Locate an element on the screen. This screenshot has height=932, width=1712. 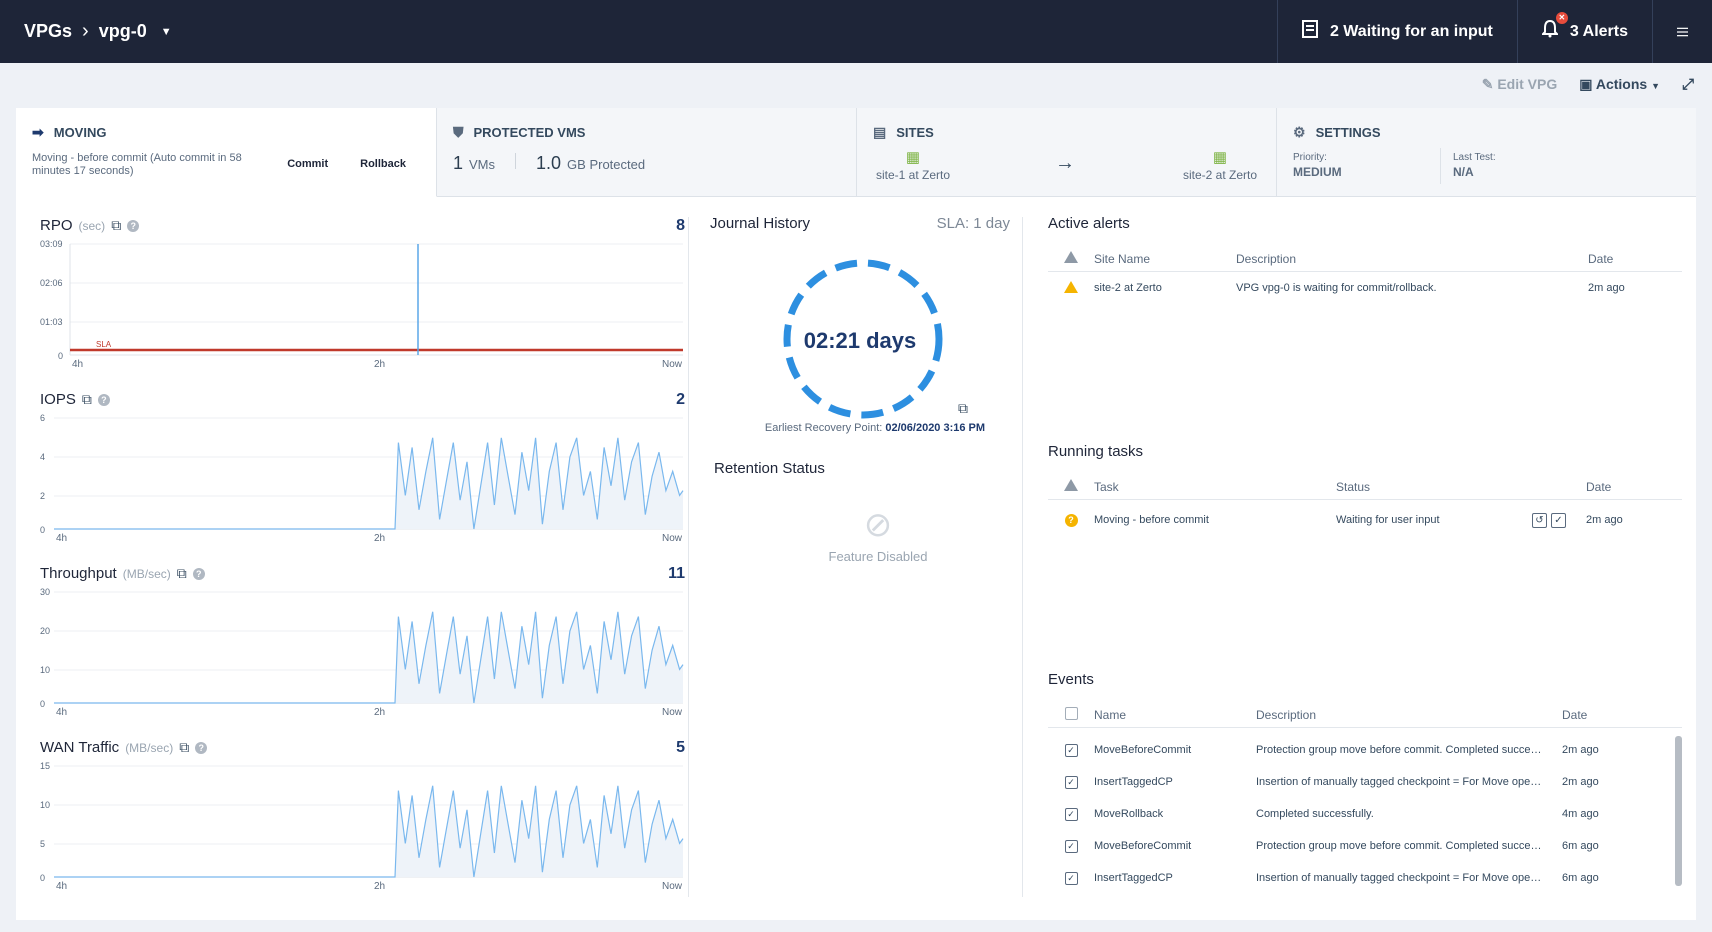
y-tick: 2 is located at coordinates (42, 496).